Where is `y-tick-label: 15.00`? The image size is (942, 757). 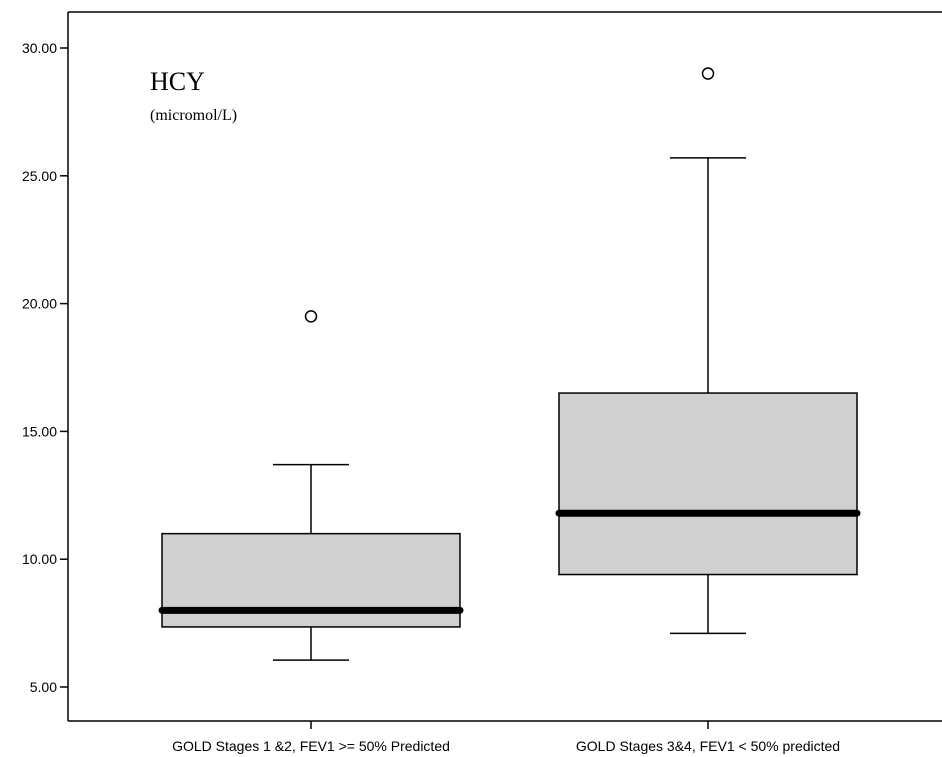
y-tick-label: 15.00 is located at coordinates (39, 431).